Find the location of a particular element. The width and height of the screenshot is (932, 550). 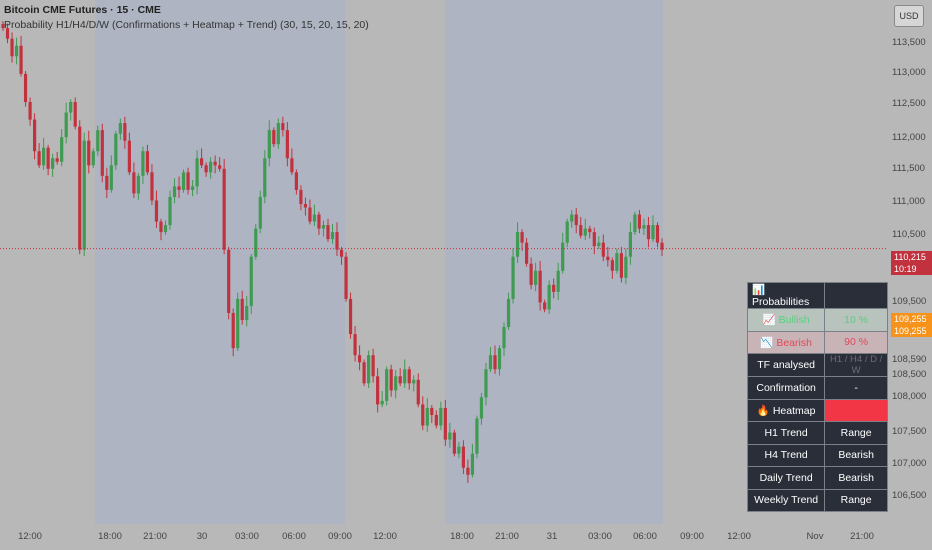

price-tick: 109,500 is located at coordinates (909, 301).